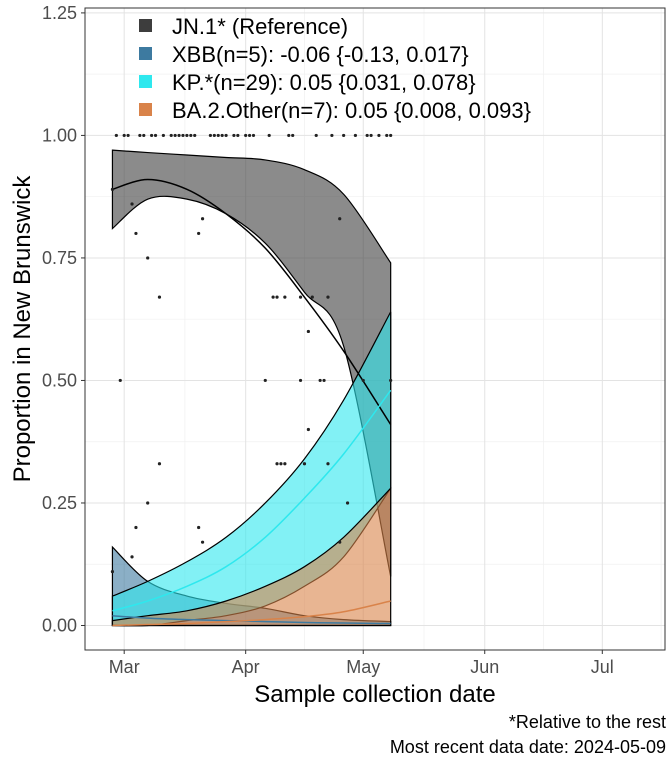 The image size is (672, 768). What do you see at coordinates (59, 380) in the screenshot?
I see `y-tick-label: 0.50` at bounding box center [59, 380].